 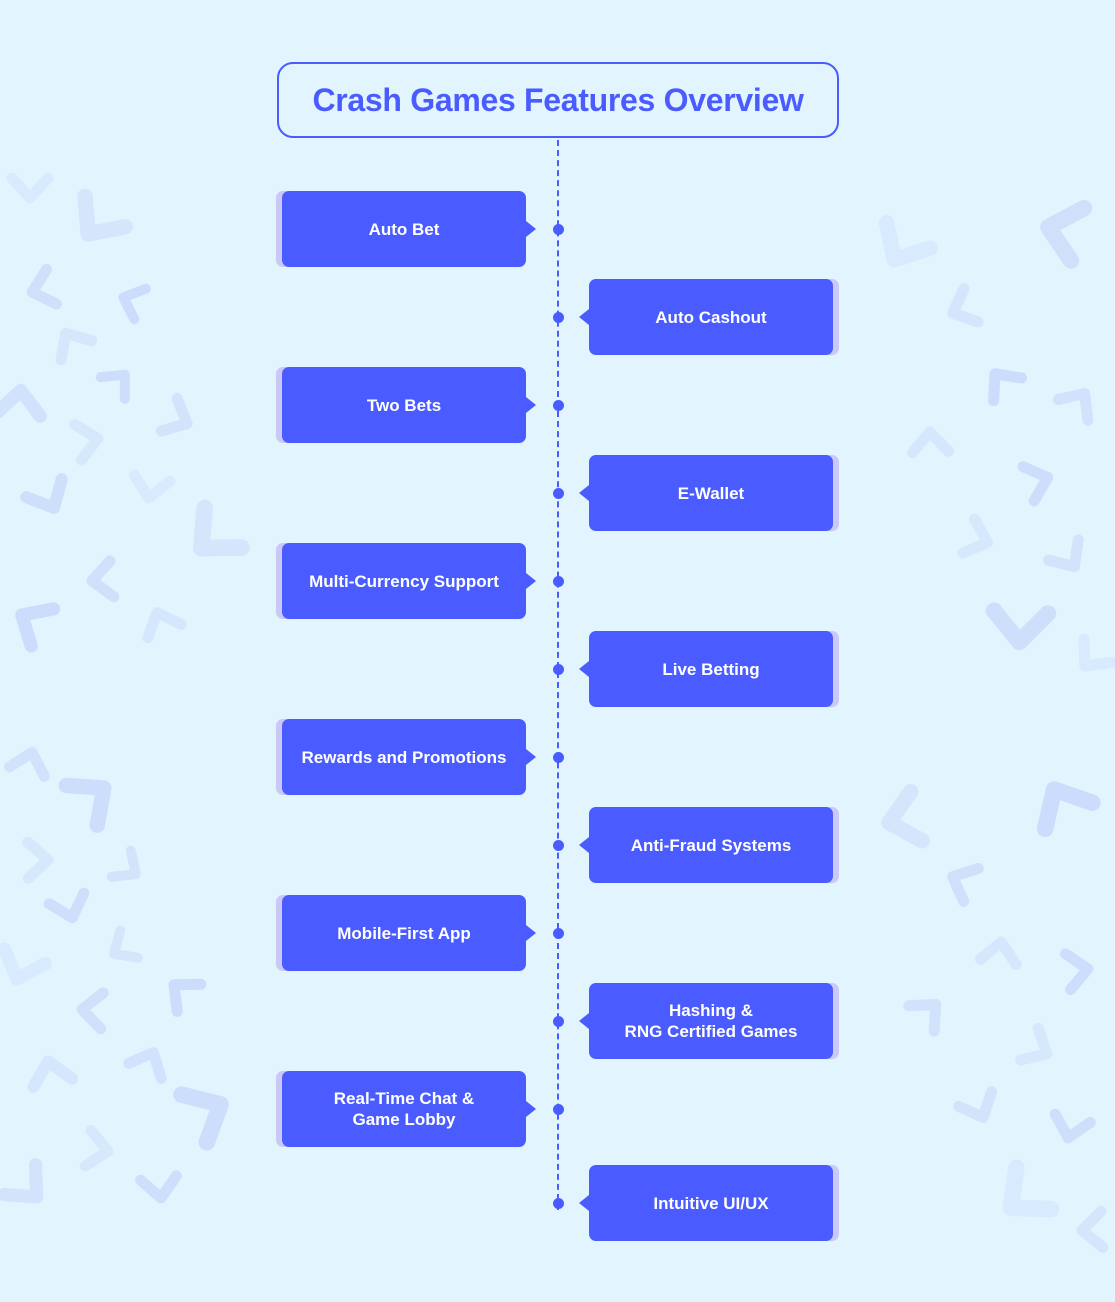 I want to click on feature-box: E-Wallet, so click(x=706, y=493).